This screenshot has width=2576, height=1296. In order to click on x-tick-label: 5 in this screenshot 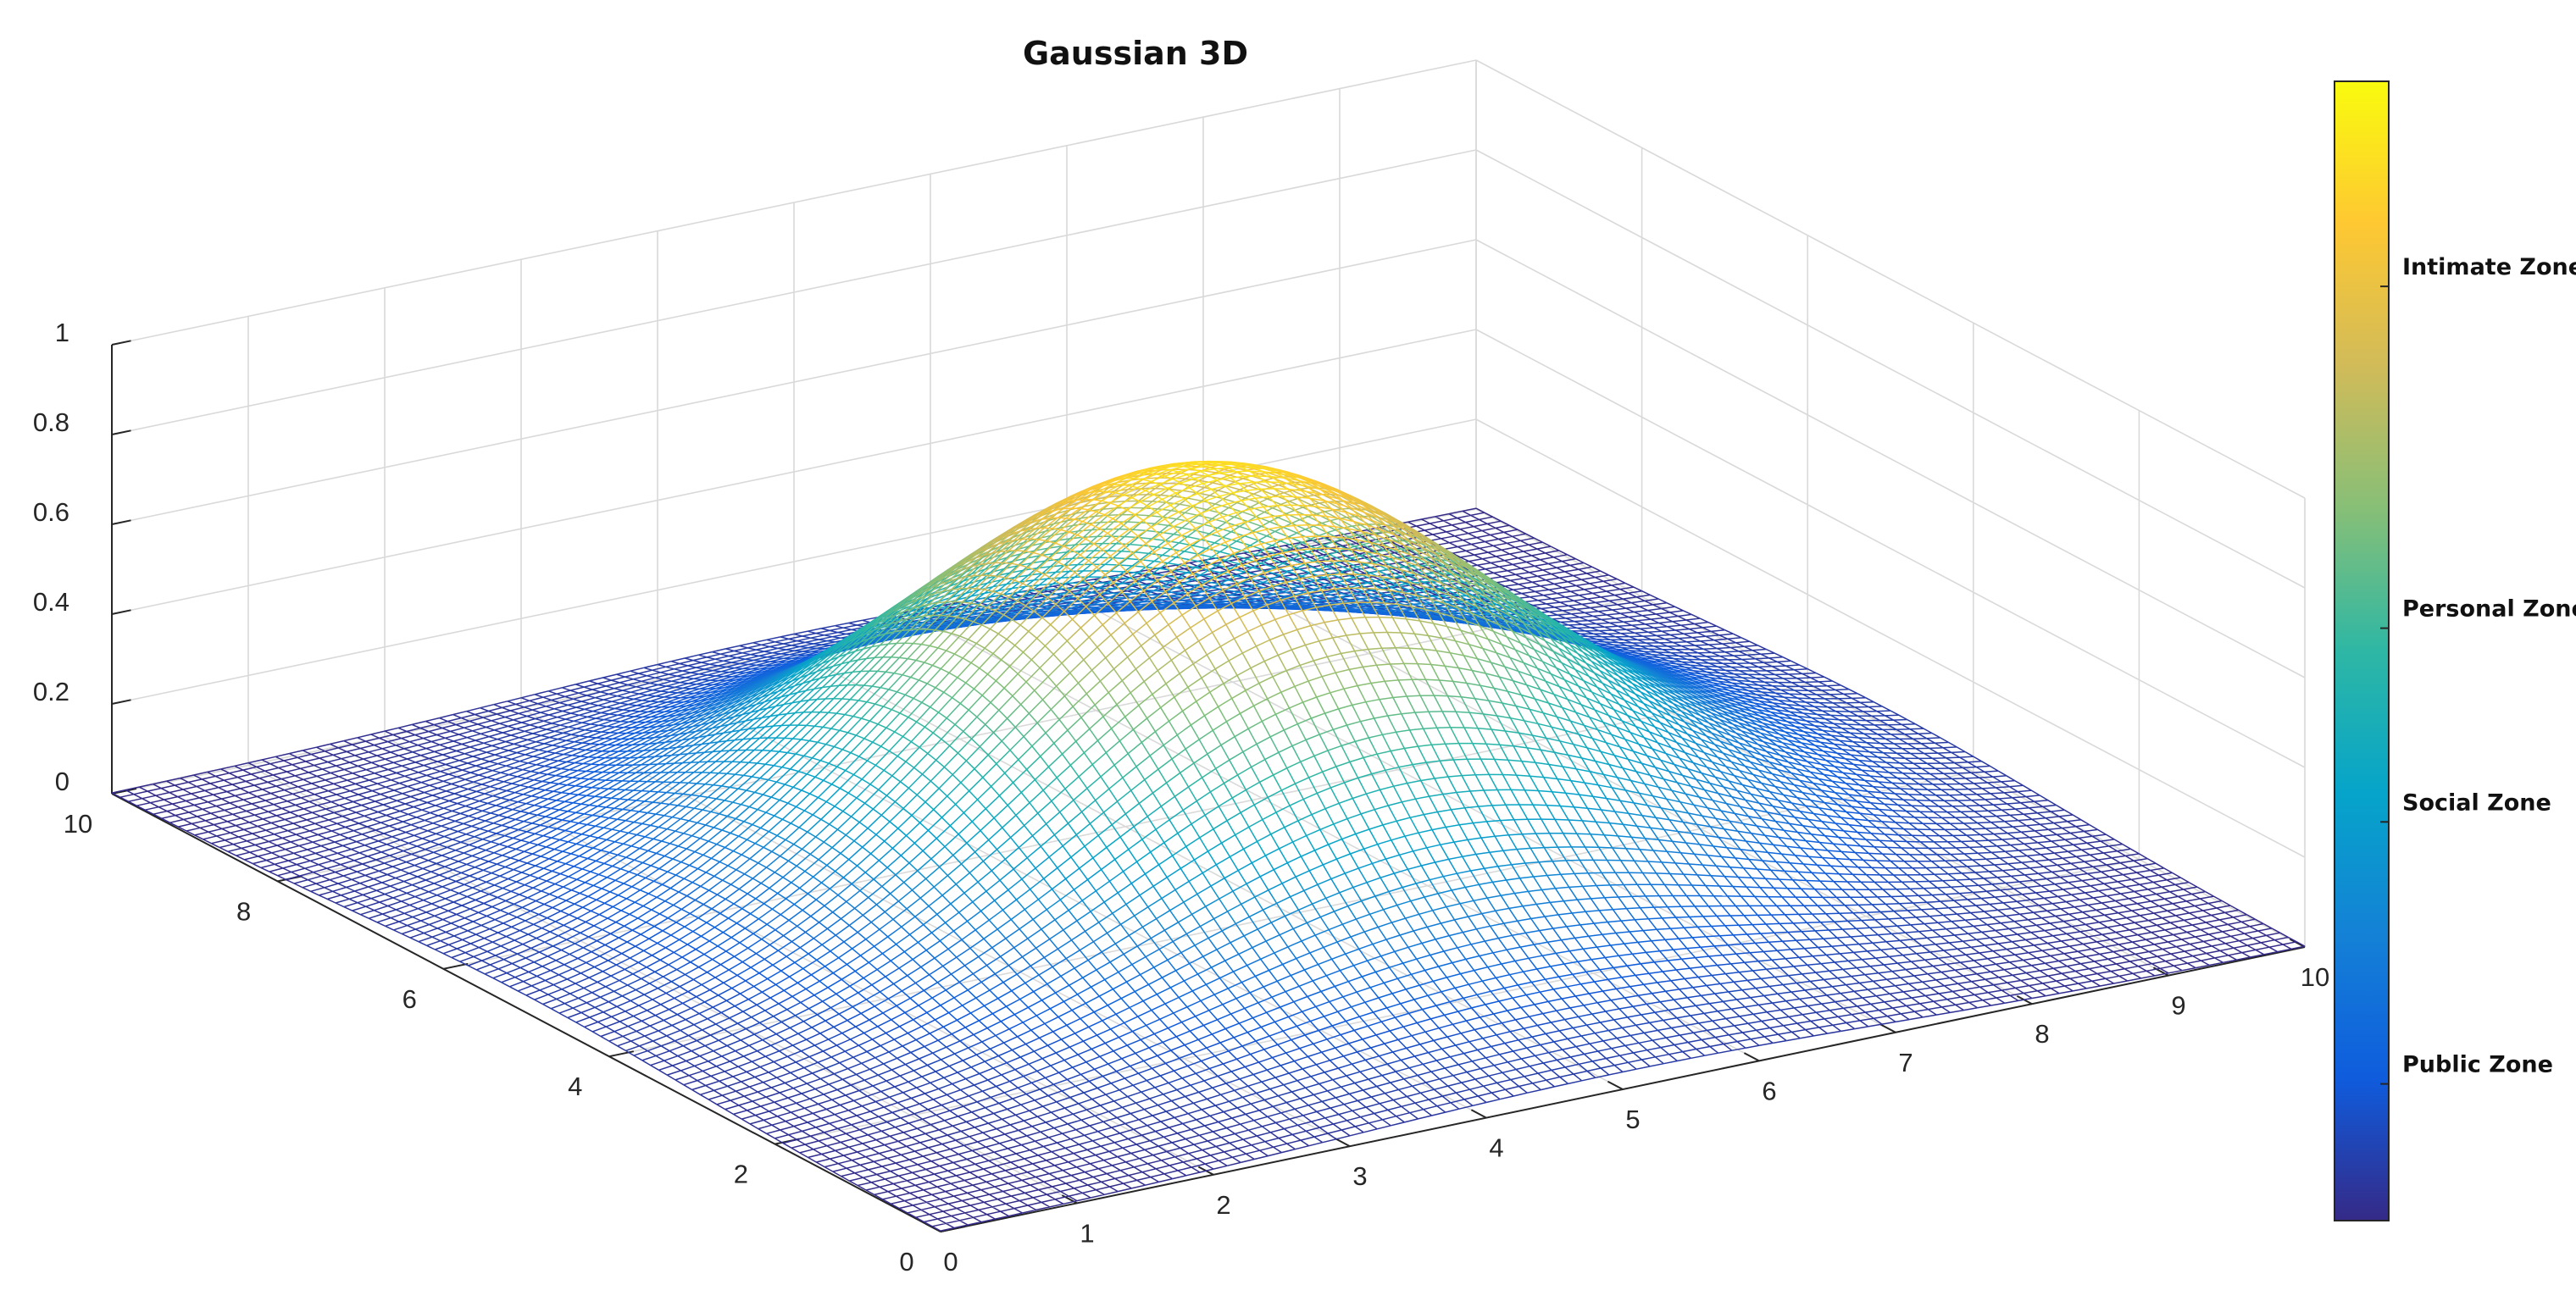, I will do `click(1632, 1119)`.